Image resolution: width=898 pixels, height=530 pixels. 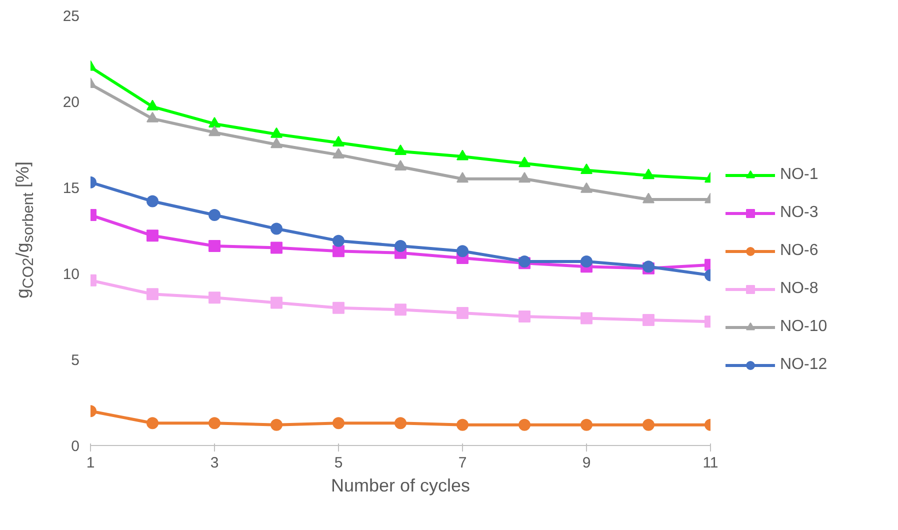 I want to click on legend-label: NO-12, so click(x=804, y=365).